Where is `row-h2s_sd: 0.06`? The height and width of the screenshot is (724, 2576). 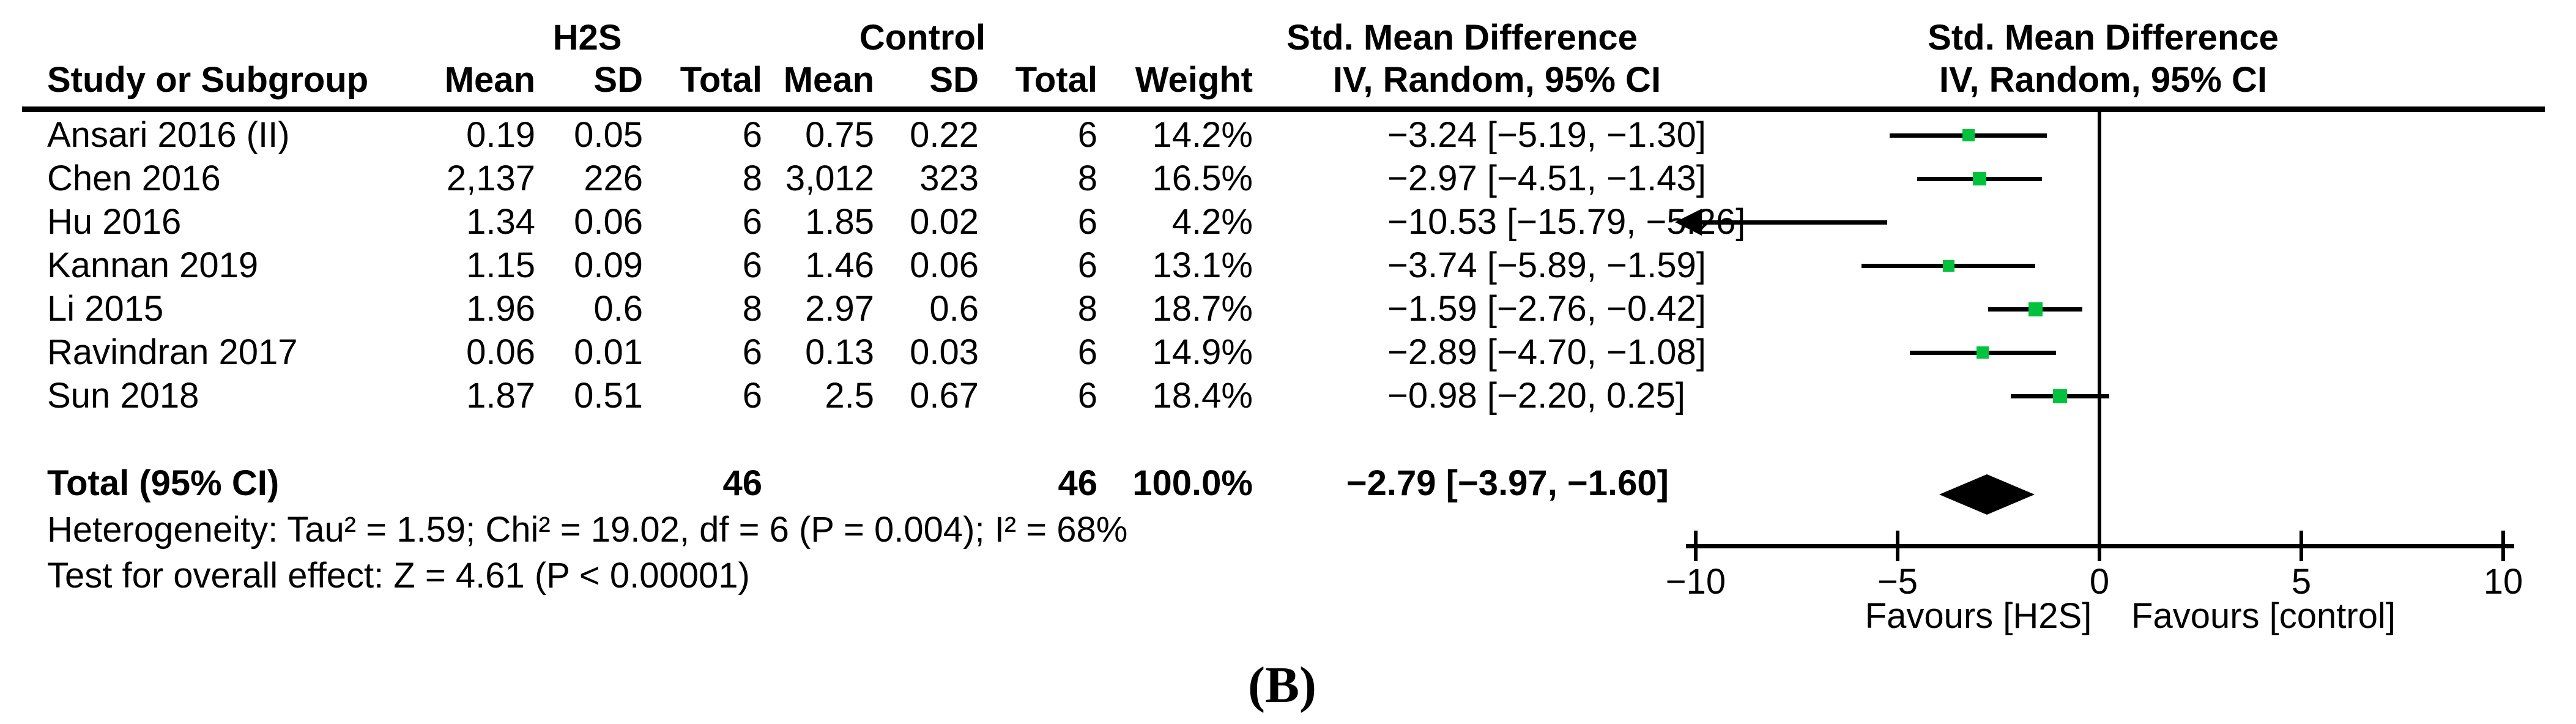
row-h2s_sd: 0.06 is located at coordinates (608, 222).